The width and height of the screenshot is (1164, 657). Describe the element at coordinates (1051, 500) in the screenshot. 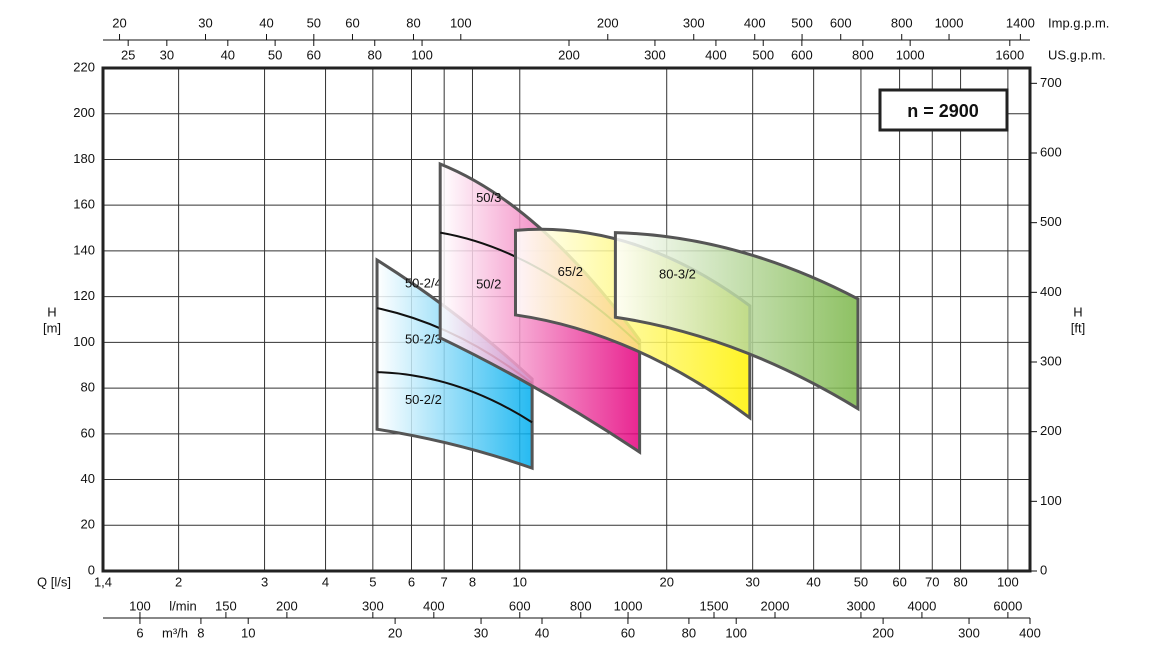

I see `y2-tick-label: 100` at that location.